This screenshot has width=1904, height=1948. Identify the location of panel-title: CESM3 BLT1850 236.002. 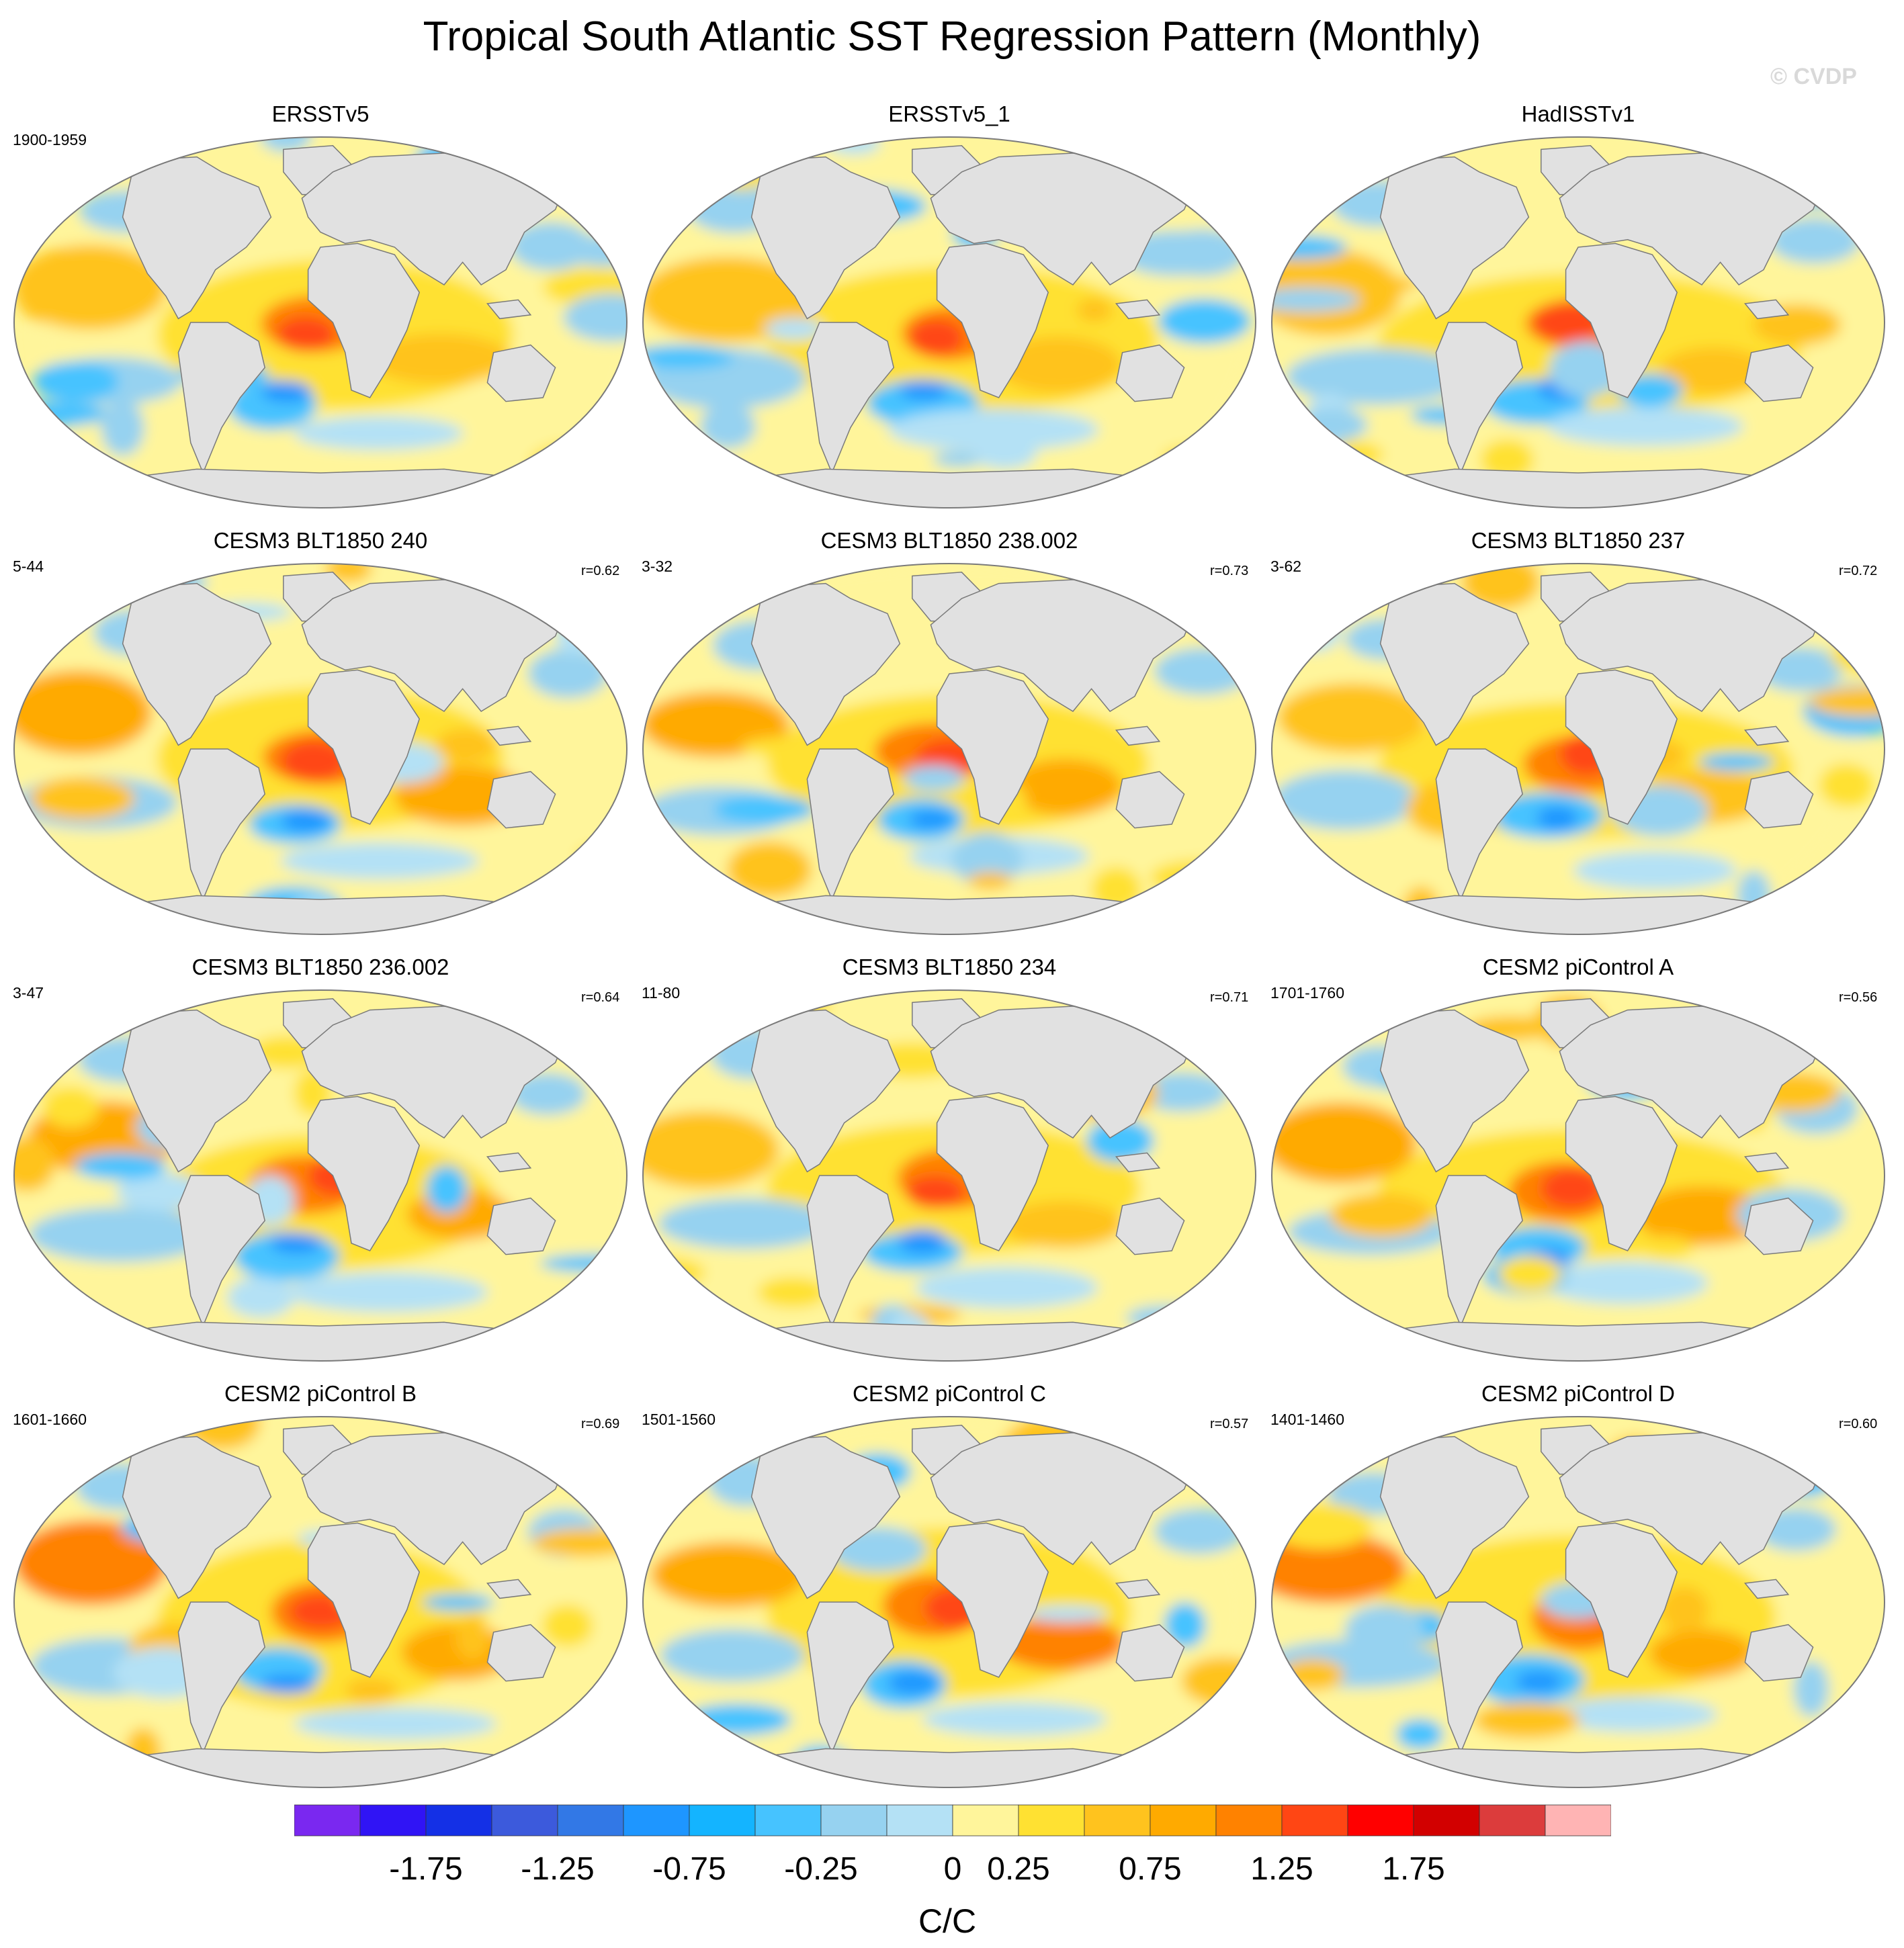
(320, 967).